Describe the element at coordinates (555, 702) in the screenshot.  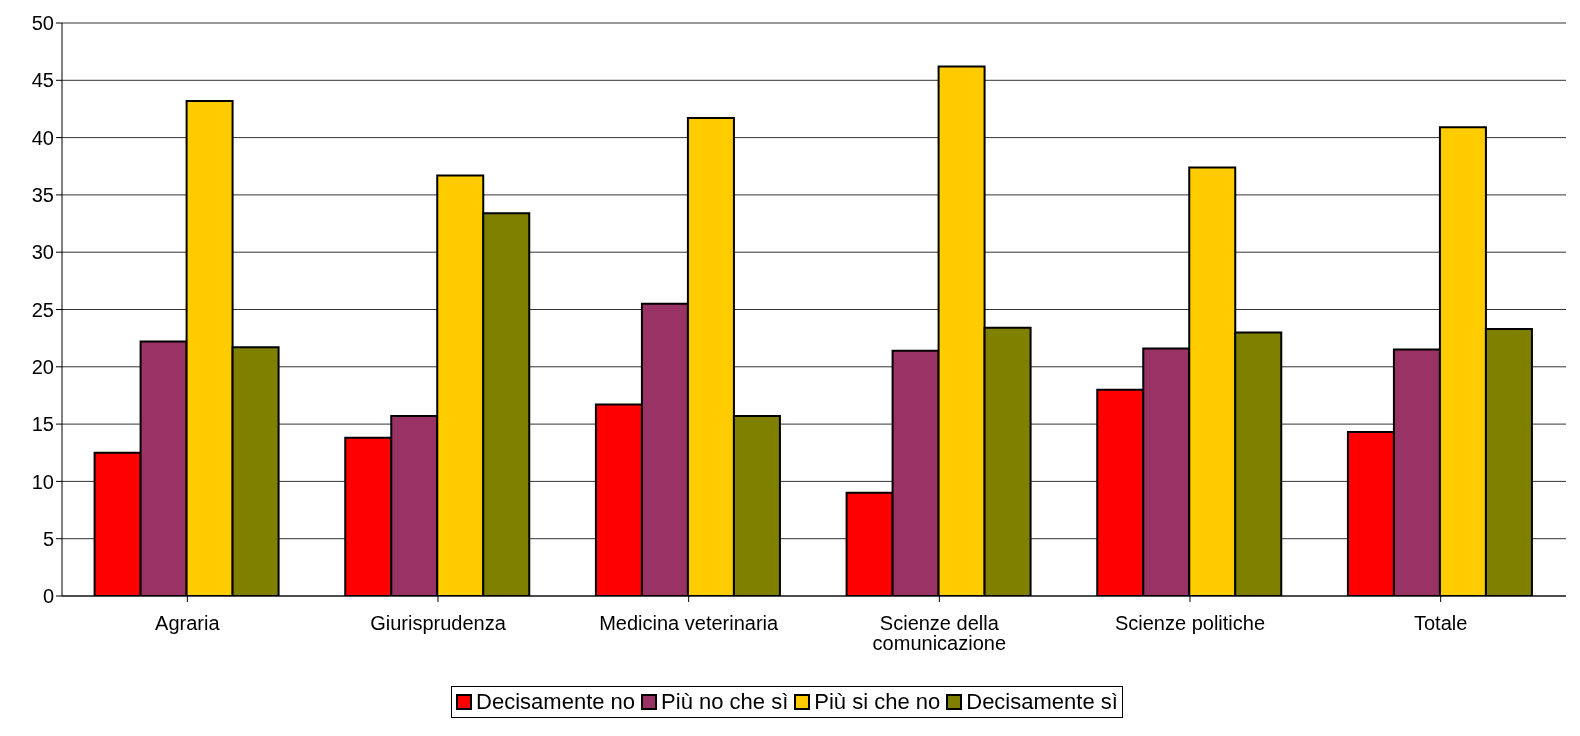
I see `legend-label: Decisamente no` at that location.